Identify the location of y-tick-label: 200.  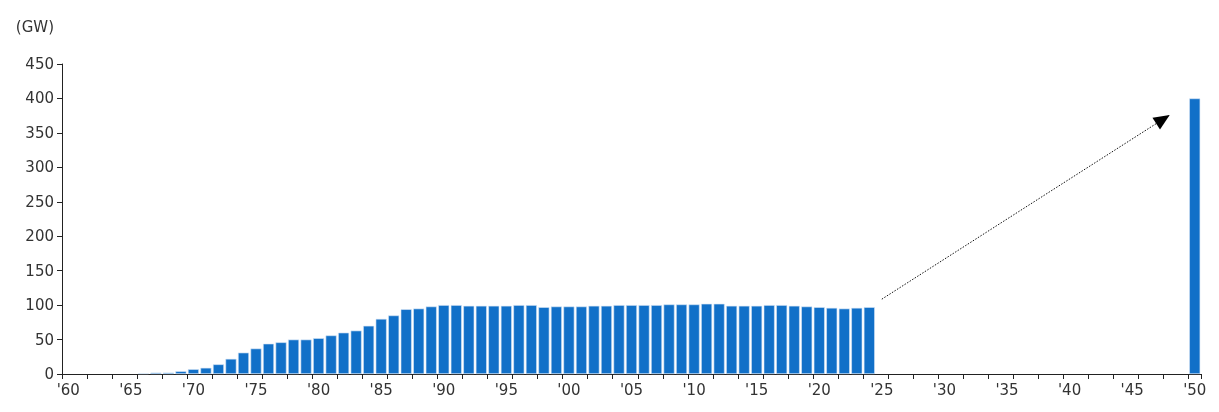
(39, 236).